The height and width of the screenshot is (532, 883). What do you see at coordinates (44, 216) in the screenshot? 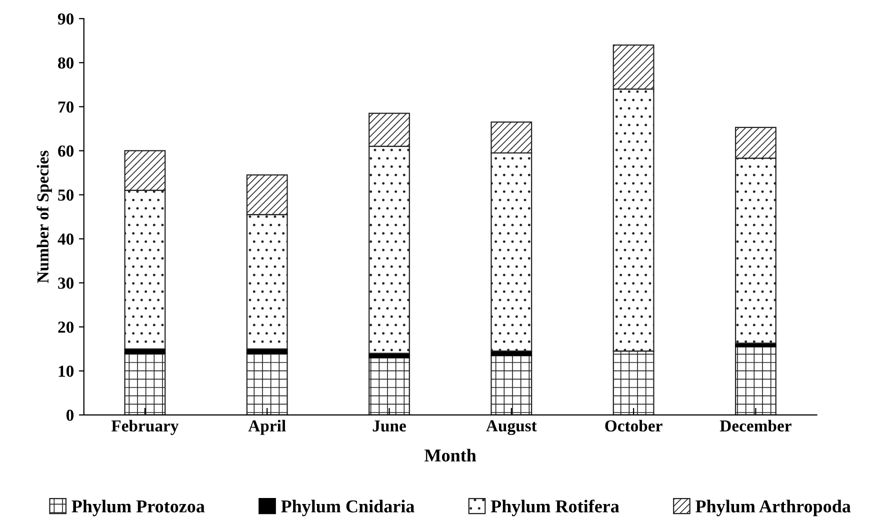
I see `y-axis-title: Number of Species` at bounding box center [44, 216].